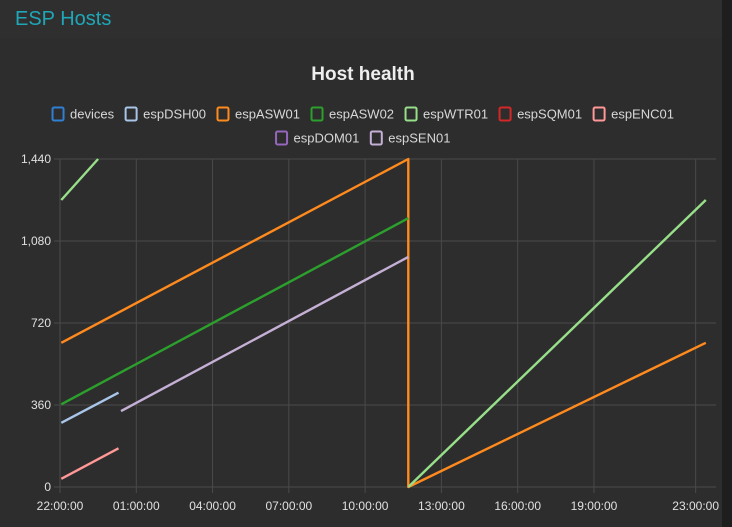 The image size is (732, 527). Describe the element at coordinates (517, 506) in the screenshot. I see `x-tick-label: 16:00:00` at that location.